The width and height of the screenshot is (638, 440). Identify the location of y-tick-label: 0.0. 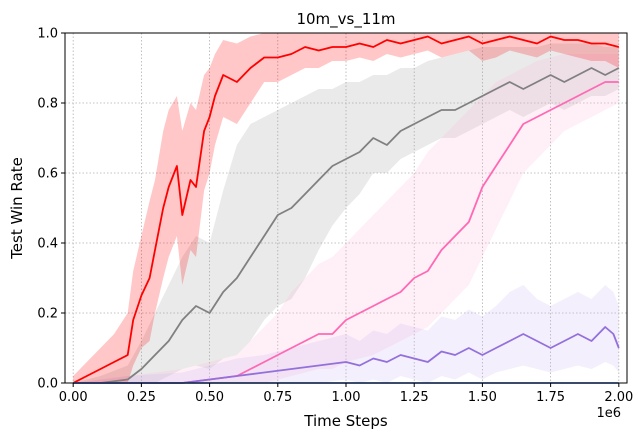
(47, 384).